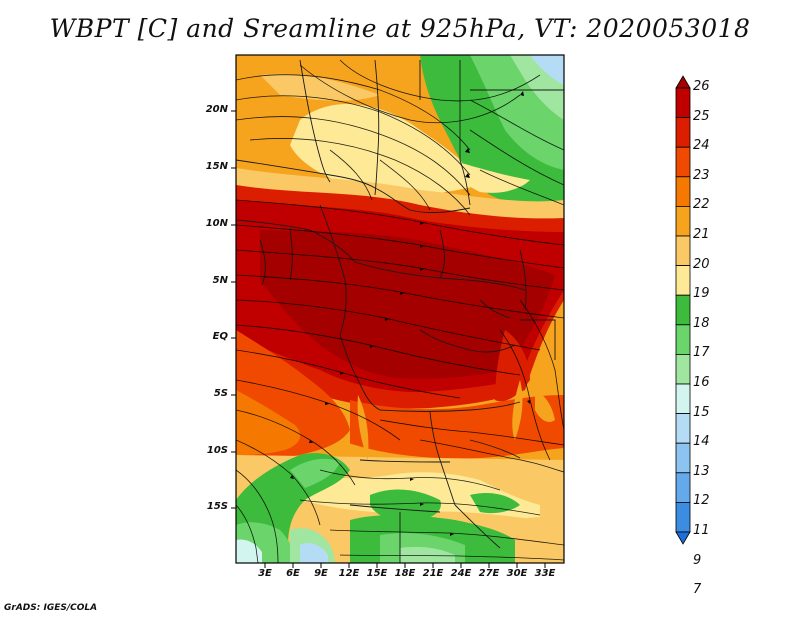  I want to click on colorbar-label: 15, so click(701, 412).